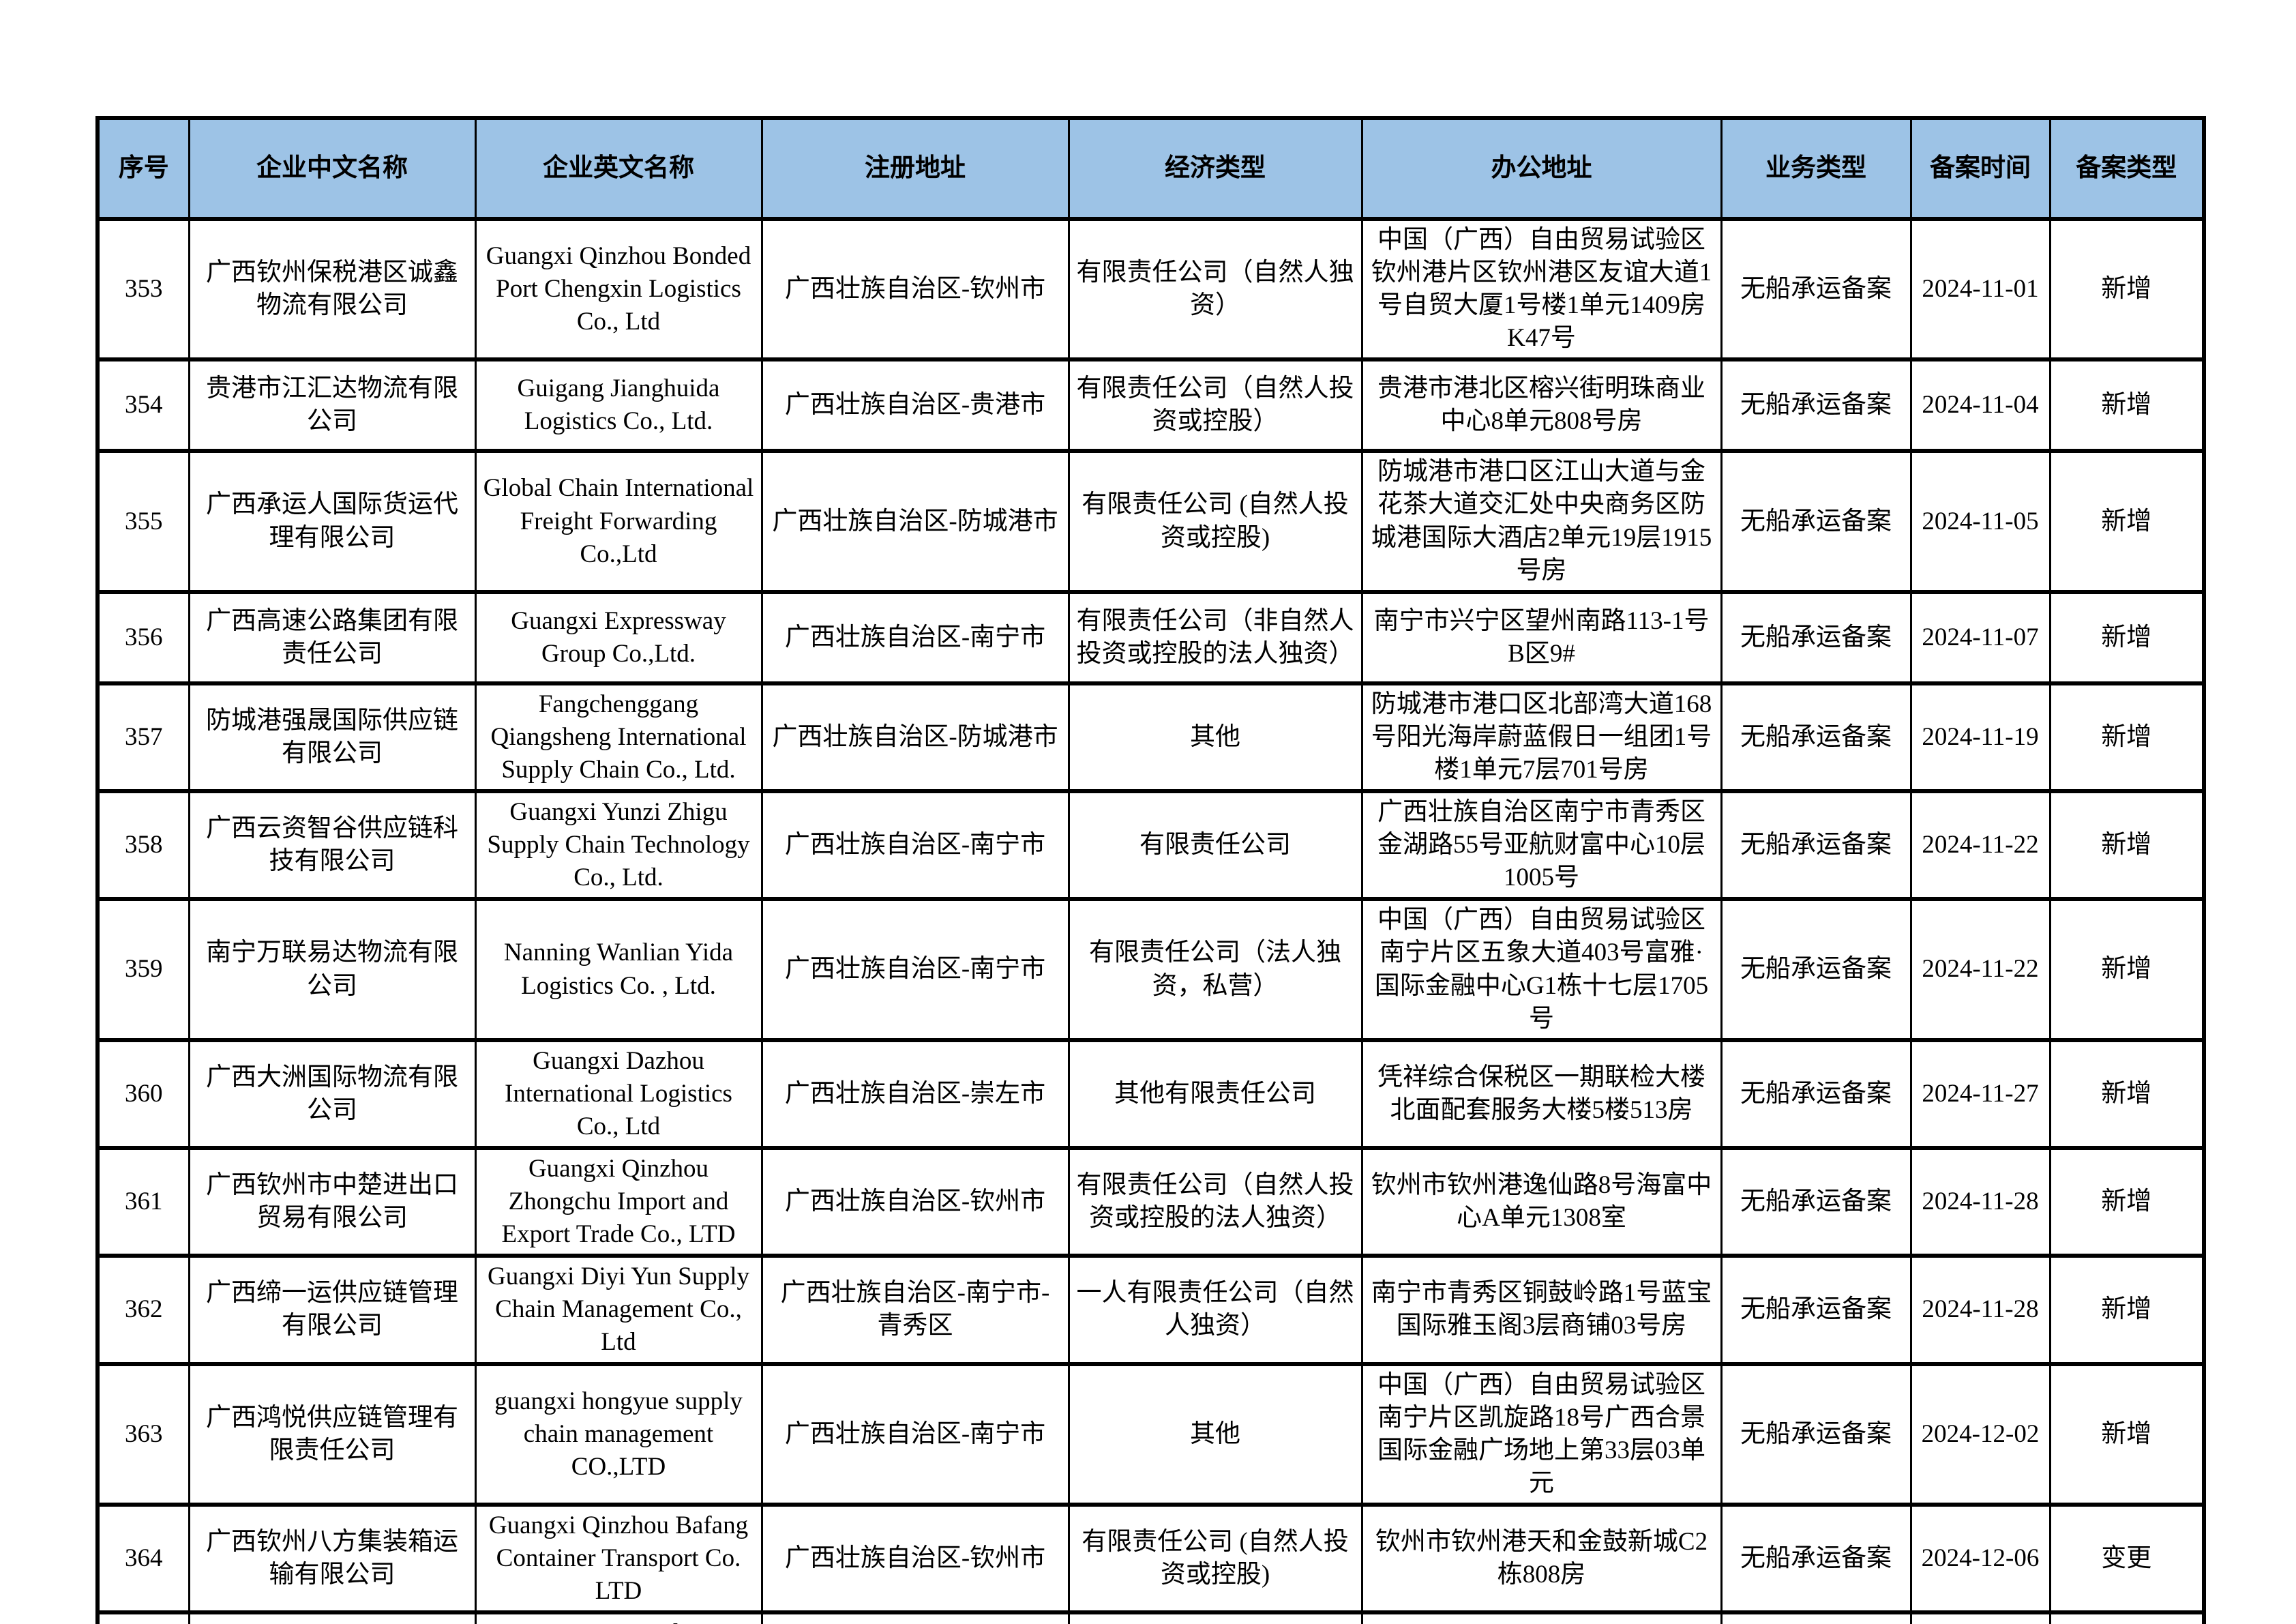 The image size is (2296, 1624). I want to click on cell-office-address: 南宁市青秀区铜鼓岭路1号蓝宝国际雅玉阁3层商铺03号房, so click(1542, 1310).